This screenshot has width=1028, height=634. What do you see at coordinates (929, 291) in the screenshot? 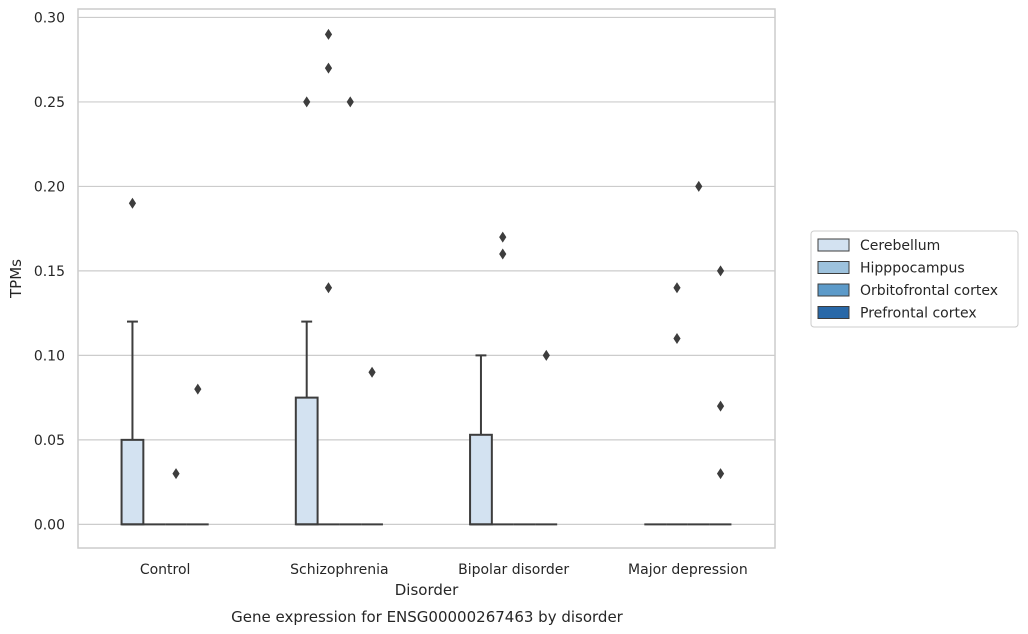
I see `legend-label: Orbitofrontal cortex` at bounding box center [929, 291].